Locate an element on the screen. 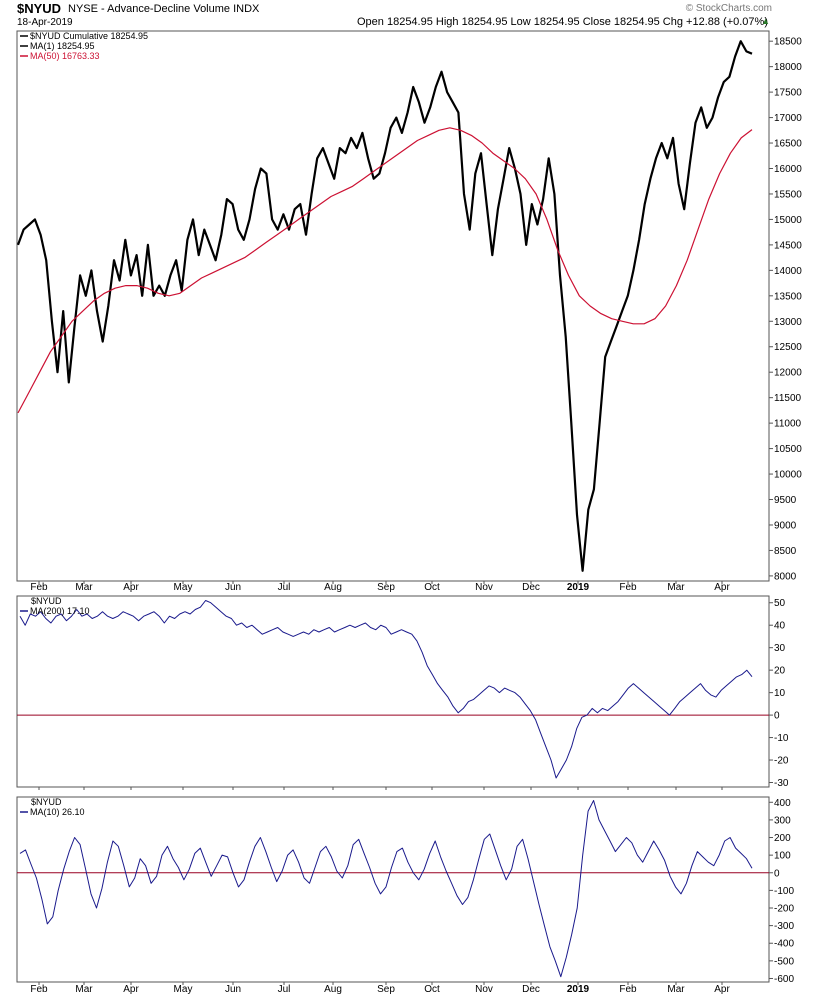  y-tick-label: 10 is located at coordinates (780, 693).